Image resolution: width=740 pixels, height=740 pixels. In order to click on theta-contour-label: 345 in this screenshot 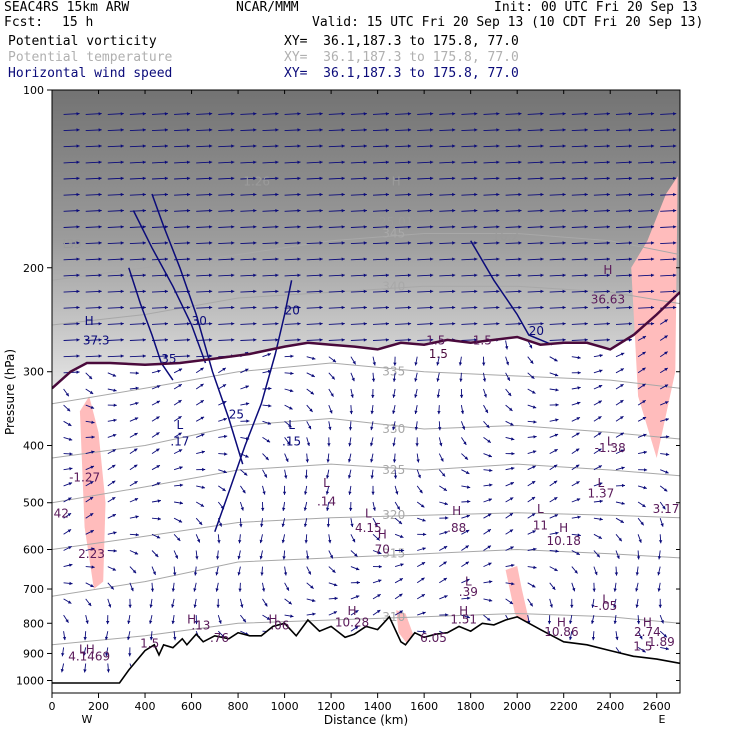, I will do `click(393, 234)`.